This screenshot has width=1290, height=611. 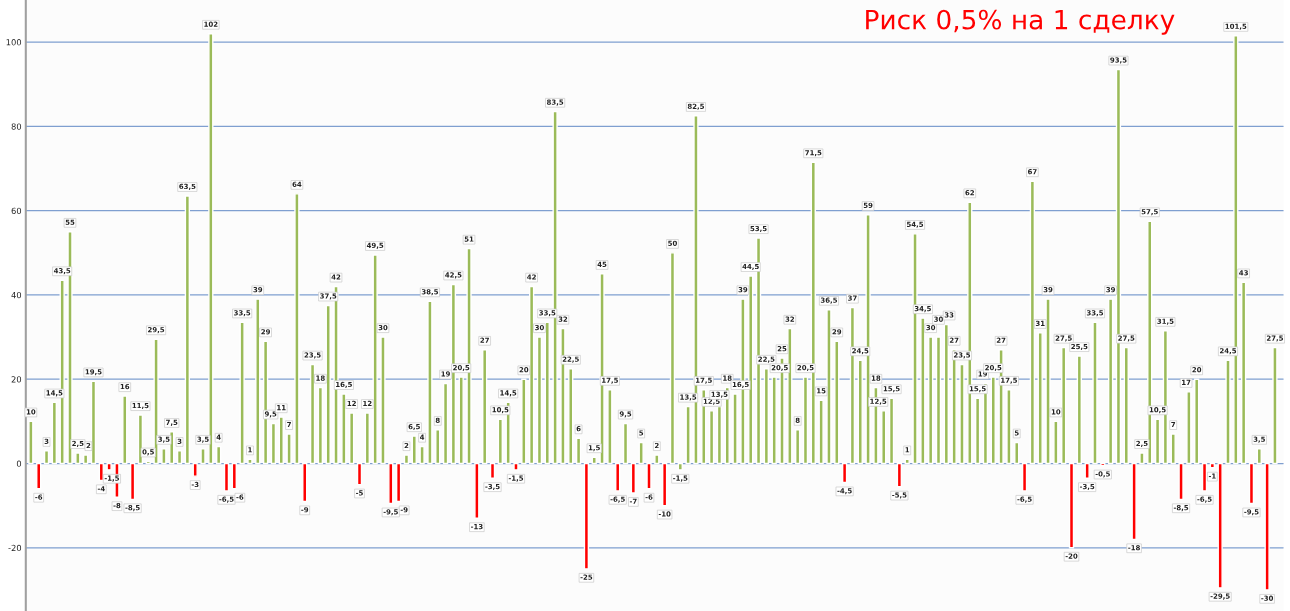 What do you see at coordinates (16, 379) in the screenshot?
I see `y-tick-label: 20` at bounding box center [16, 379].